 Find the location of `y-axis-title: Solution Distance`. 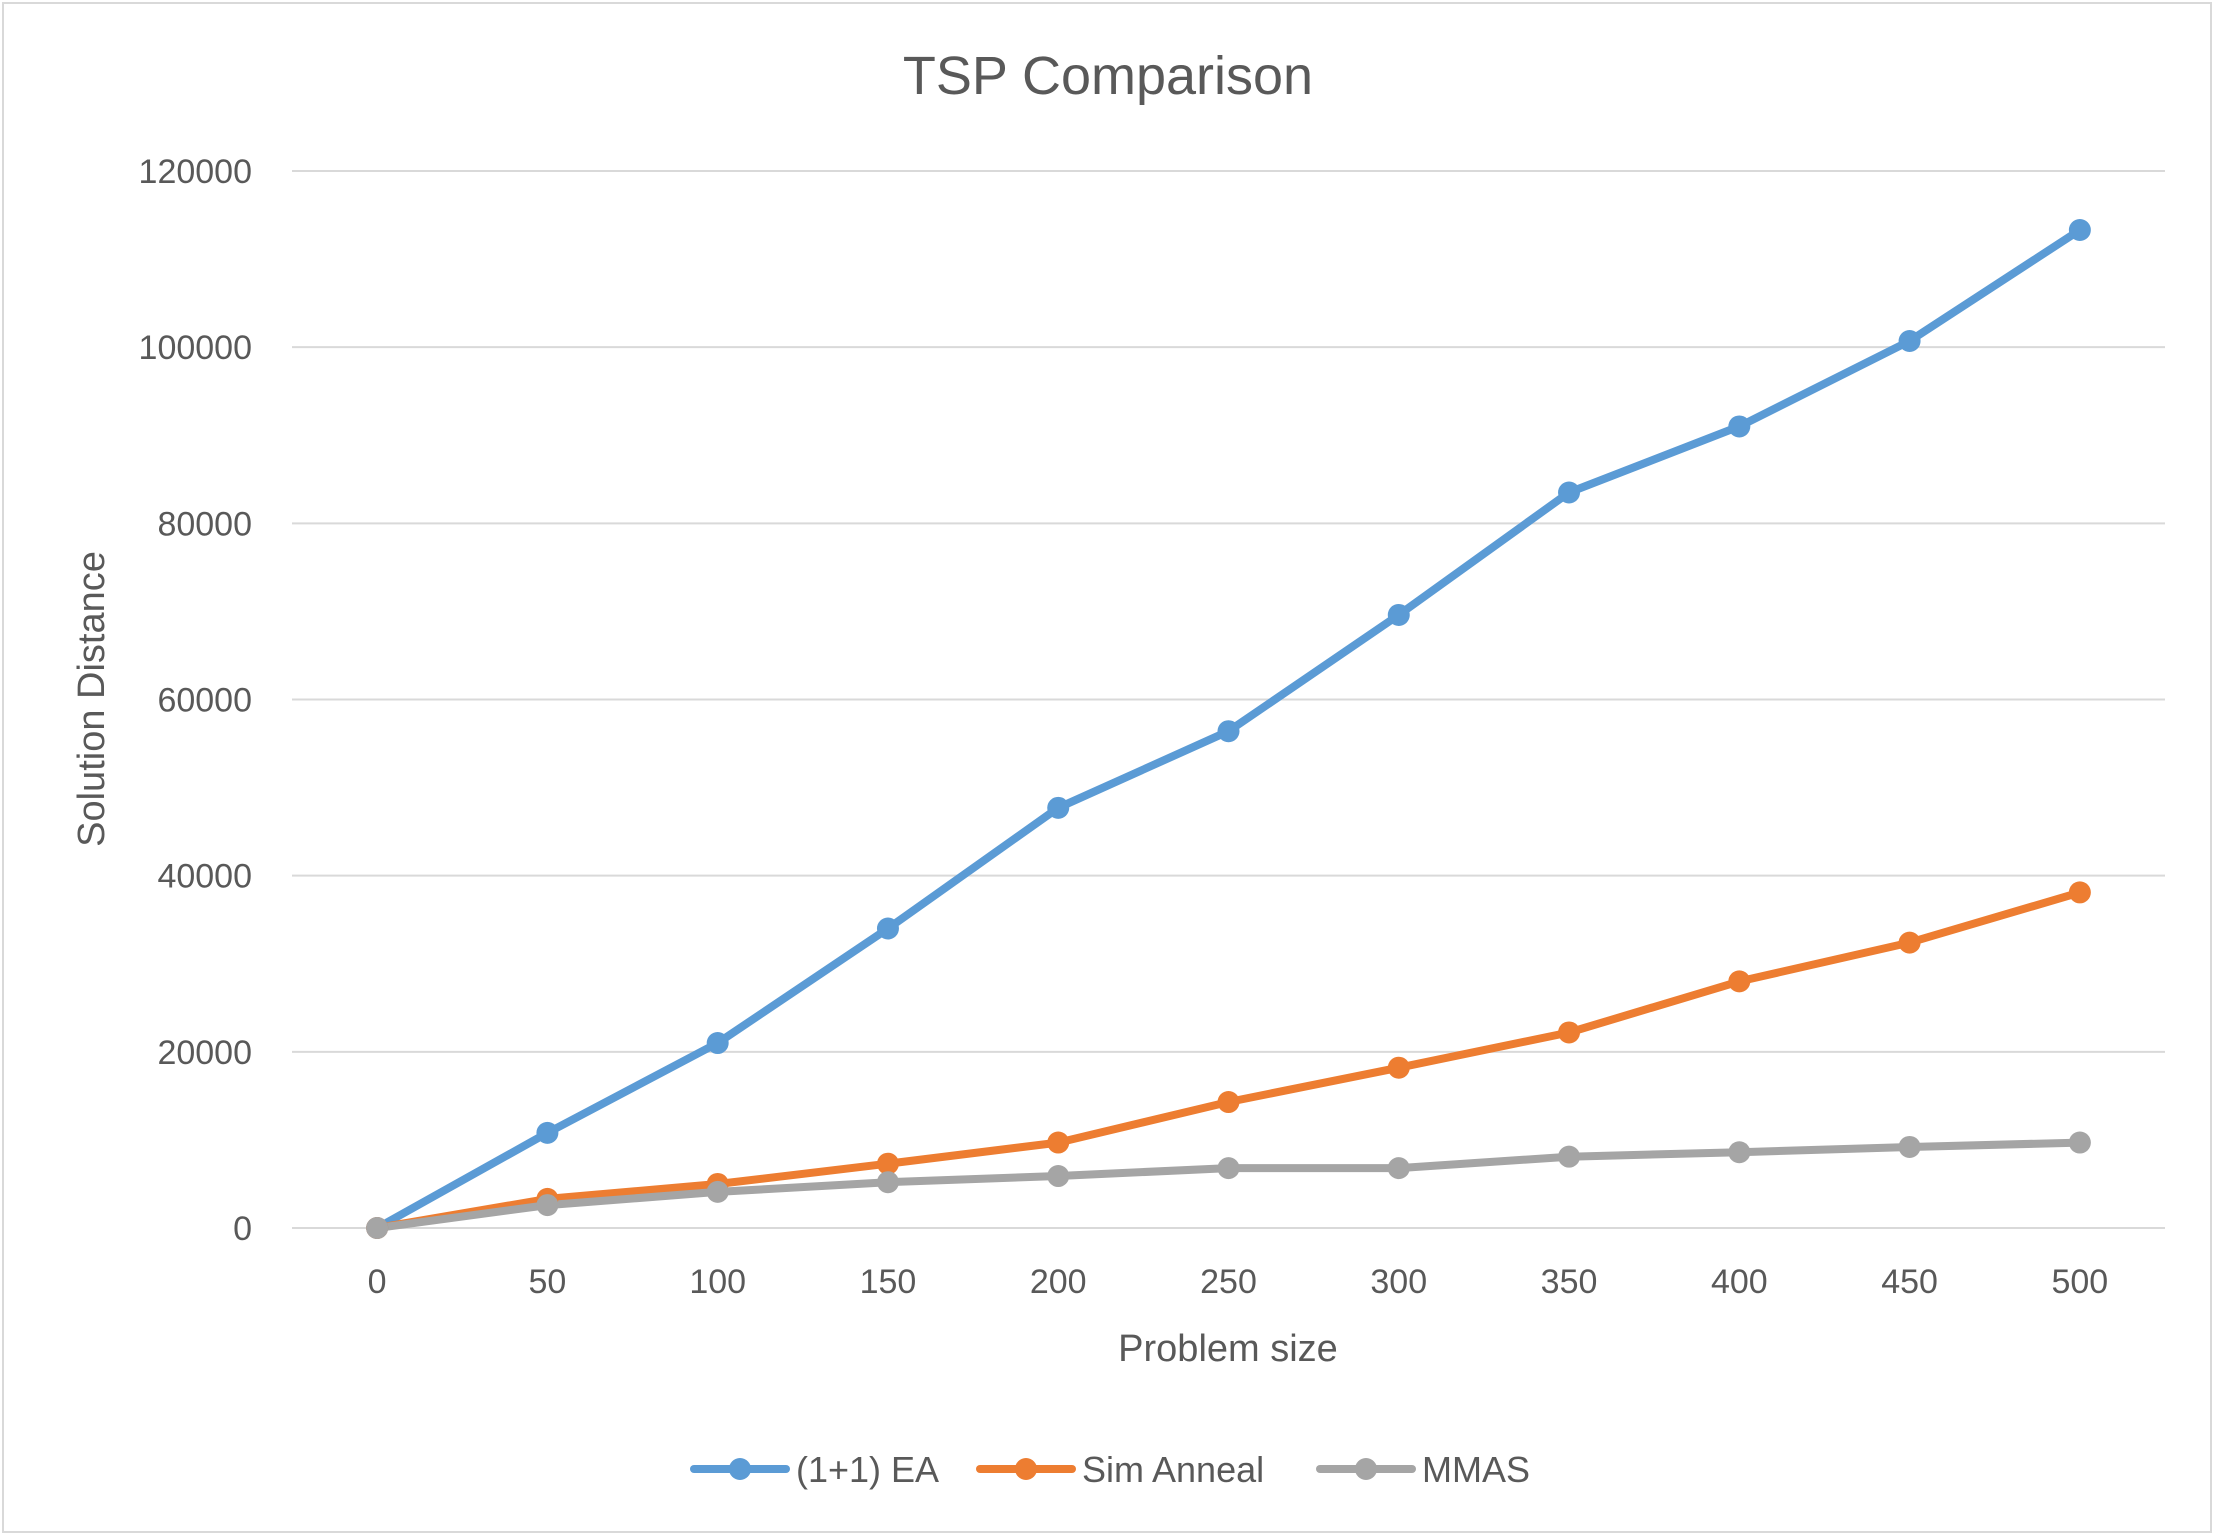

y-axis-title: Solution Distance is located at coordinates (92, 699).